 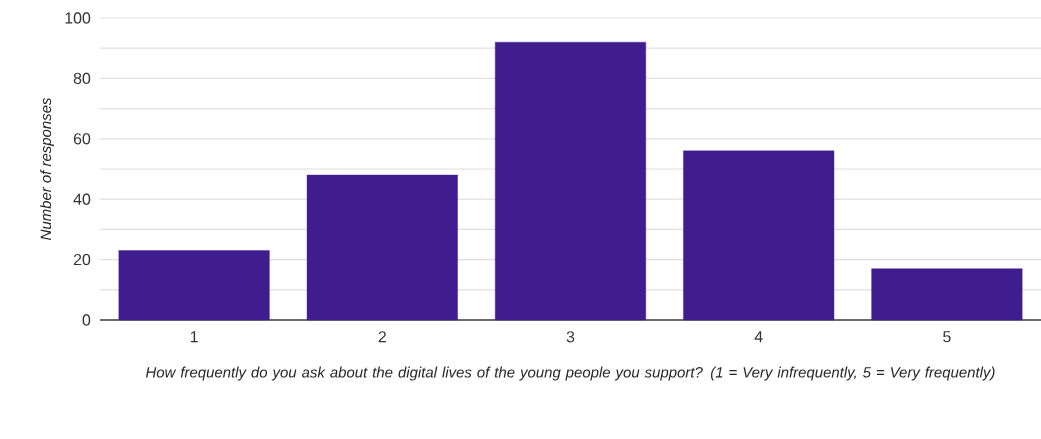 I want to click on y-tick-label: 40, so click(x=82, y=199).